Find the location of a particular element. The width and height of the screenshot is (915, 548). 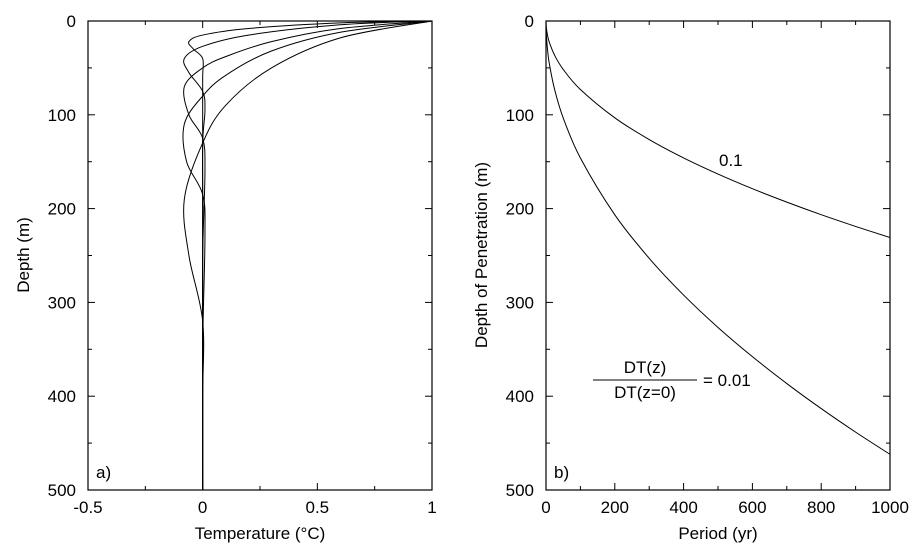

panel-b-y-tick-labels: 0 100 200 300 400 500 is located at coordinates (520, 256).